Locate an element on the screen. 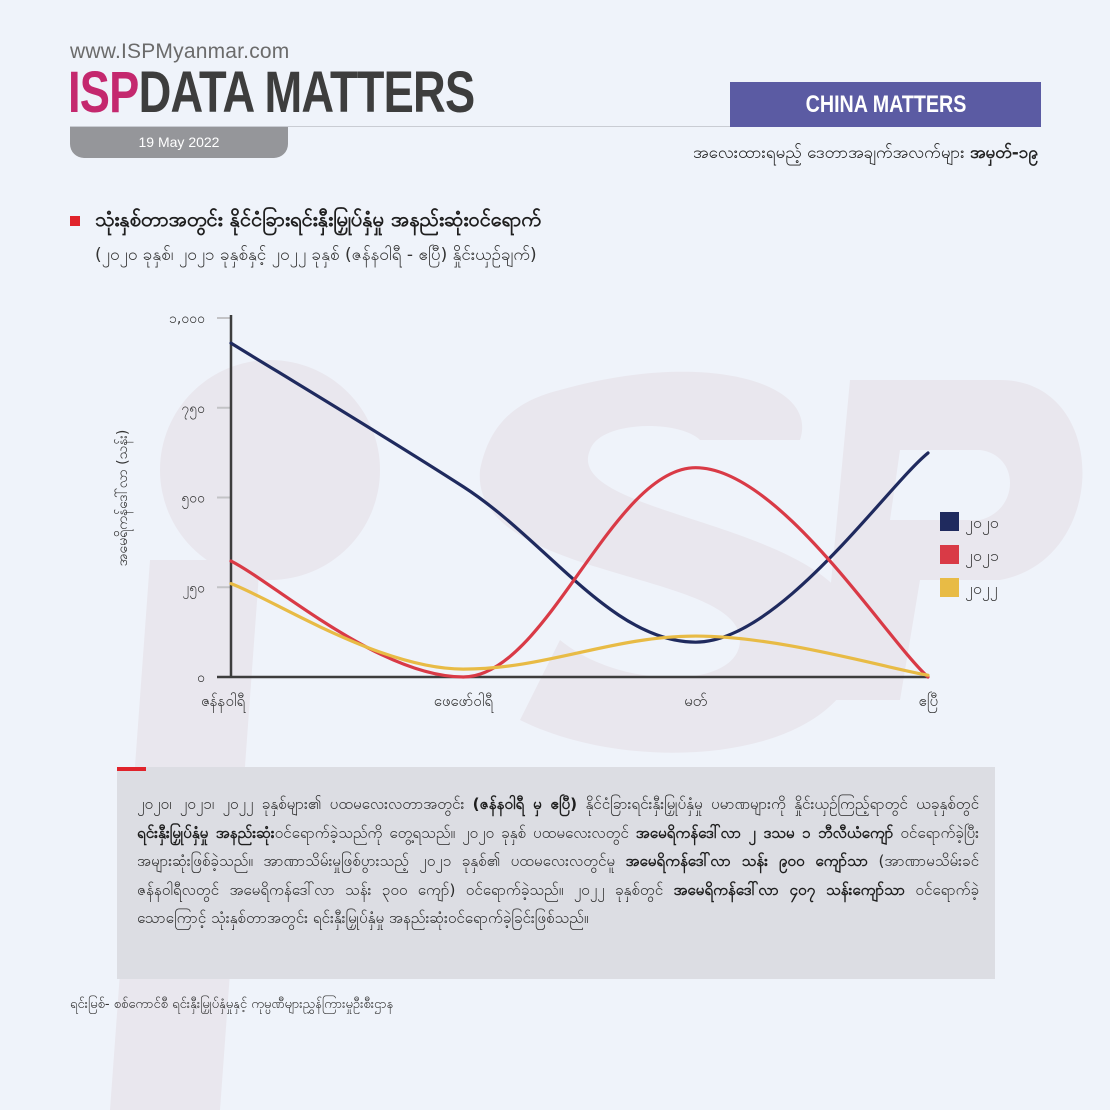 The image size is (1110, 1110). summary-highlight: ရင်းနှီးမြှုပ်နှံမှု အနည်းဆုံး is located at coordinates (206, 832).